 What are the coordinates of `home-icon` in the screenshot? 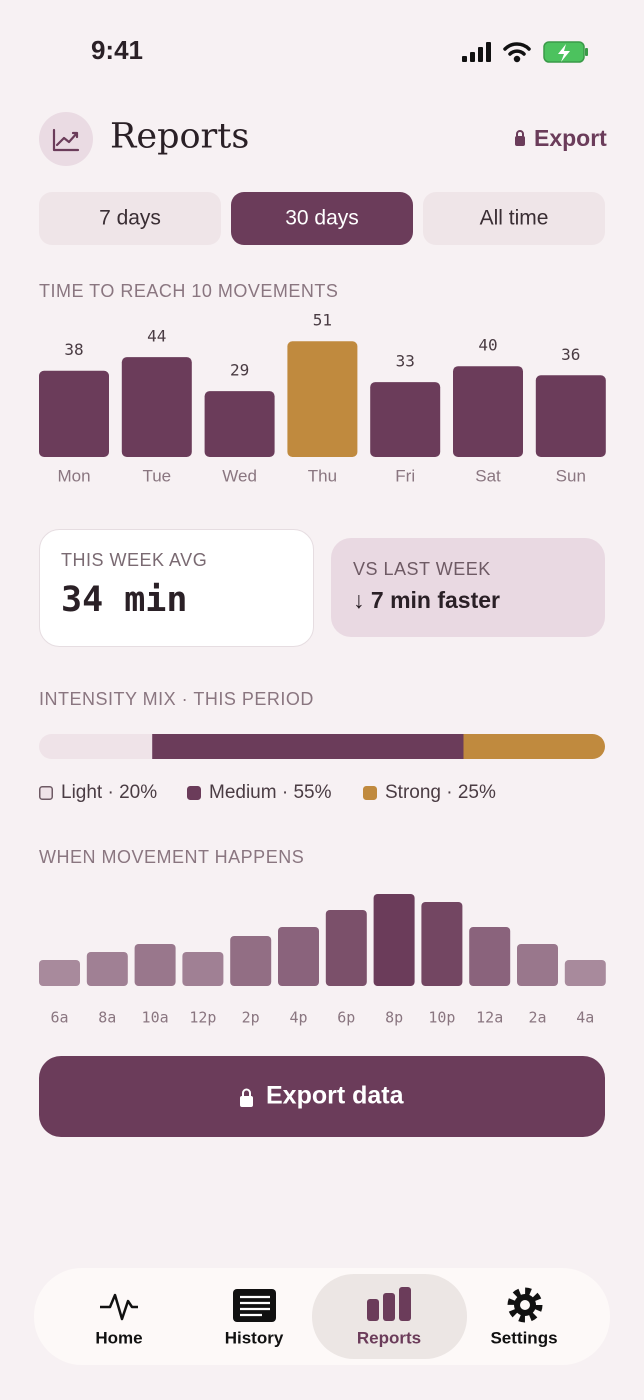 It's located at (119, 1307).